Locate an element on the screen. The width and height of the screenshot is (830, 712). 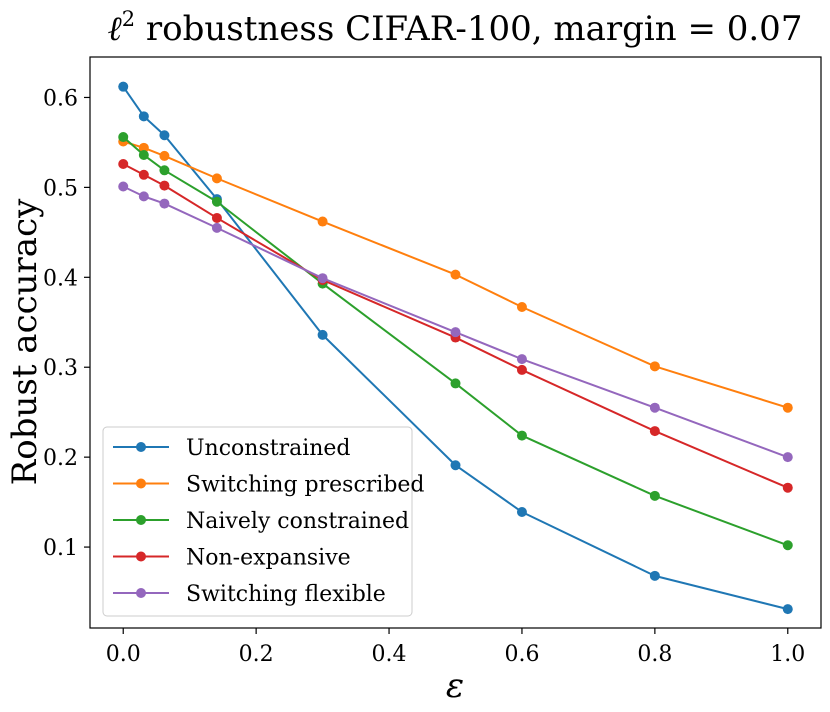
chart-title: ℓ2 robustness CIFAR-100, margin = 0.07 is located at coordinates (455, 28).